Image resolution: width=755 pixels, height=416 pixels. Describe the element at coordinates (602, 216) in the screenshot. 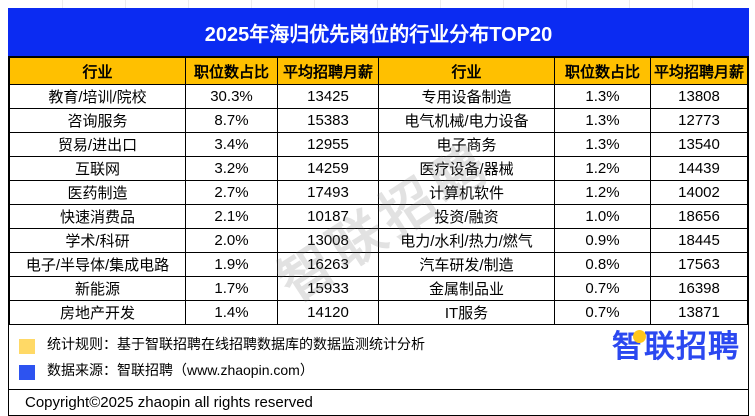

I see `share-cell: 1.0%` at that location.